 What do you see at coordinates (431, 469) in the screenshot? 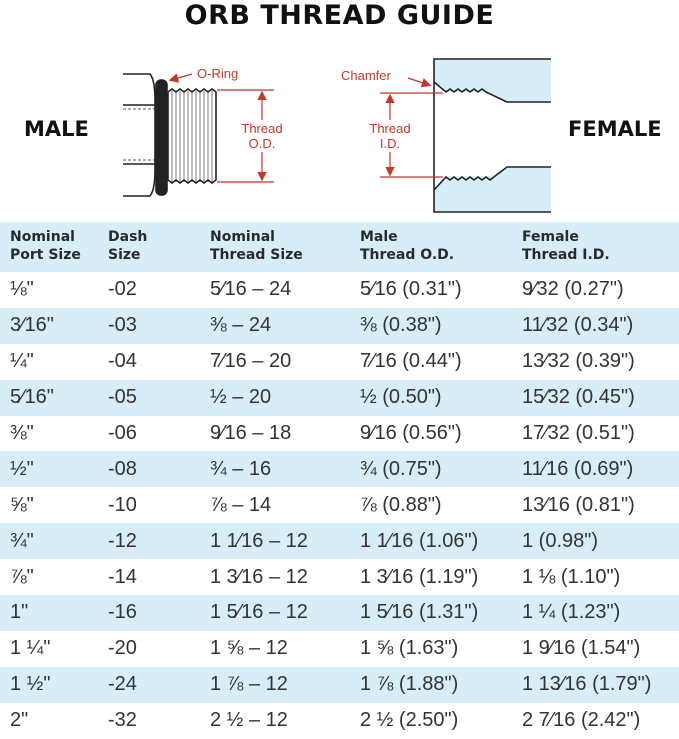
I see `cell-male-od: ¾ (0.75")` at bounding box center [431, 469].